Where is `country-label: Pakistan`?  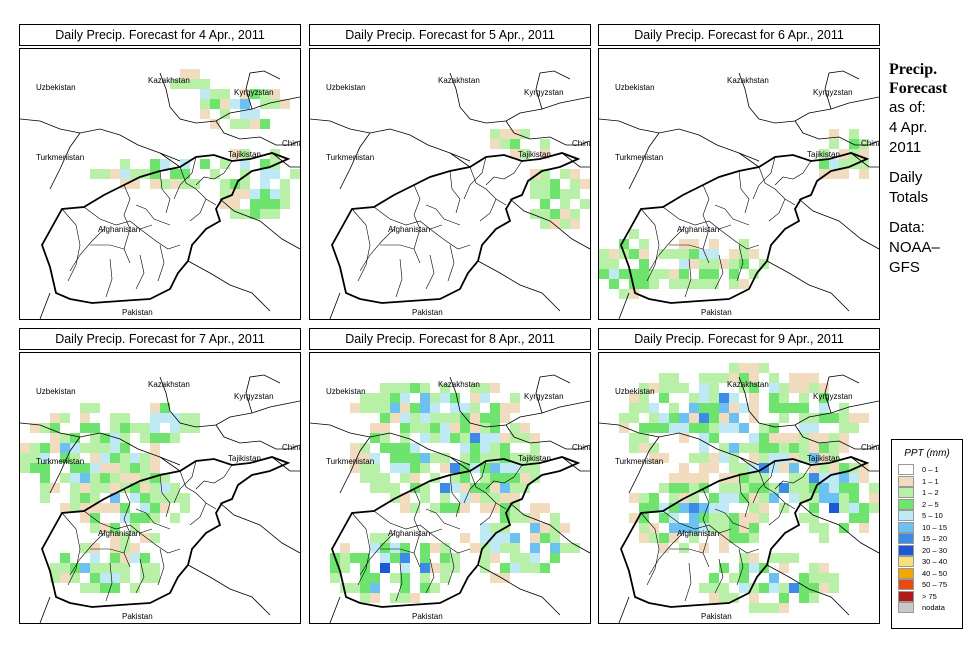 country-label: Pakistan is located at coordinates (427, 312).